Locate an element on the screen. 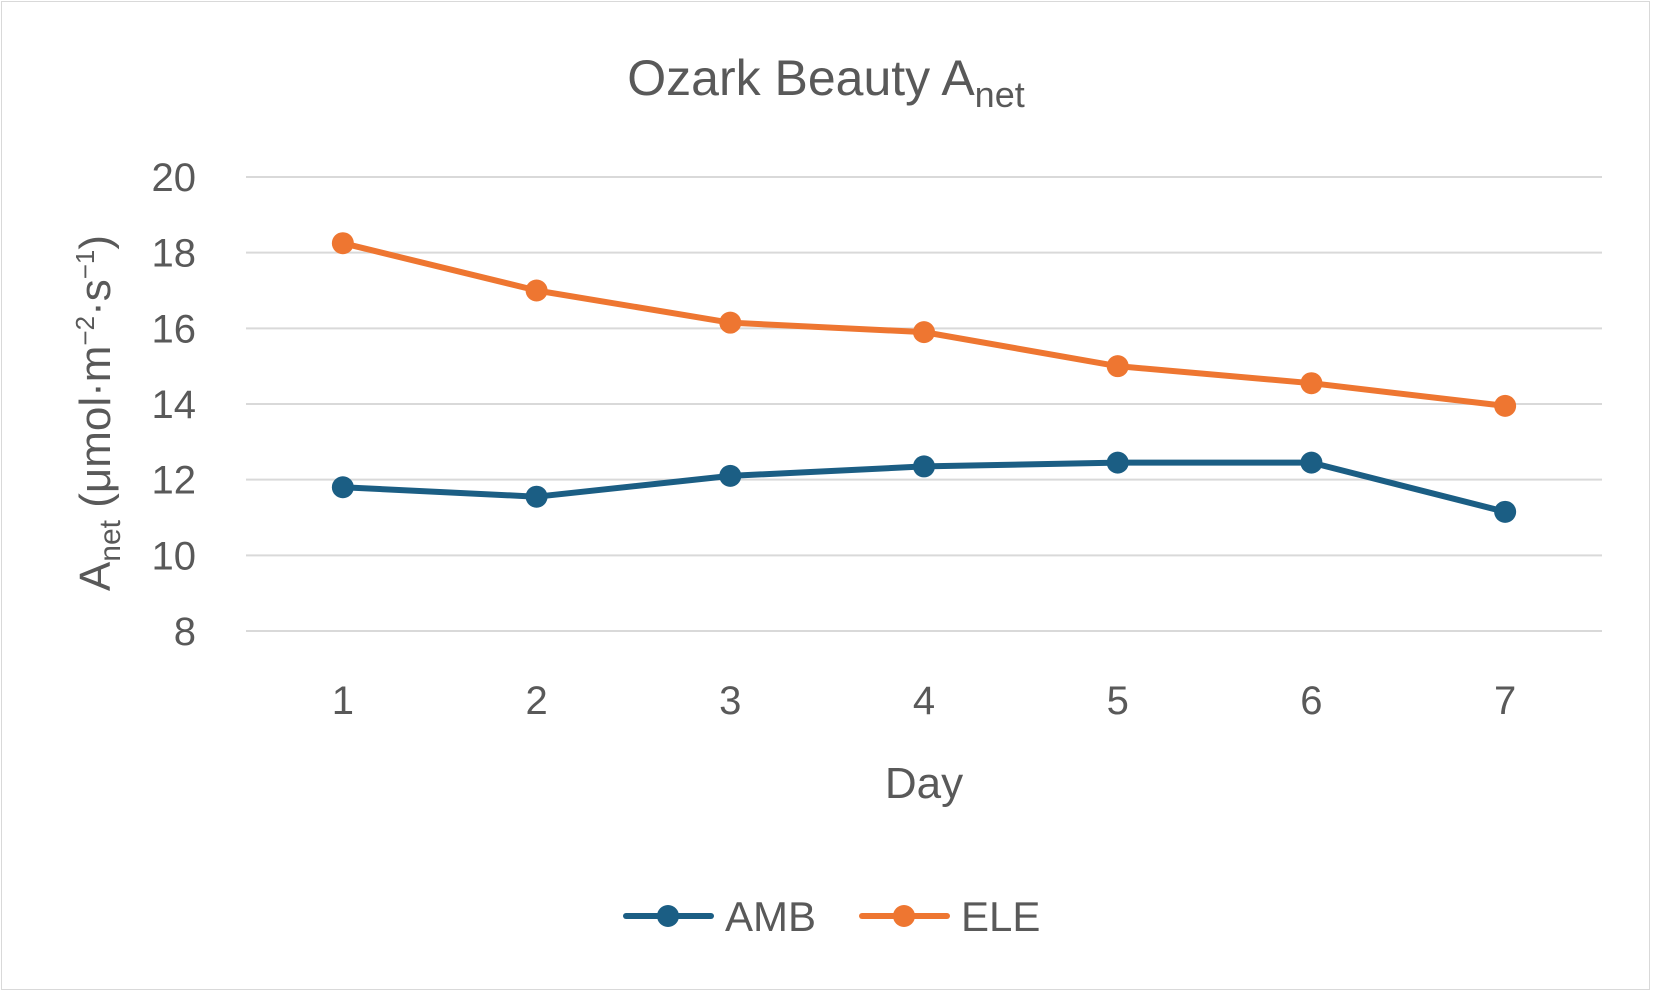 This screenshot has height=993, width=1653. chart-title-main: Ozark Beauty A is located at coordinates (801, 78).